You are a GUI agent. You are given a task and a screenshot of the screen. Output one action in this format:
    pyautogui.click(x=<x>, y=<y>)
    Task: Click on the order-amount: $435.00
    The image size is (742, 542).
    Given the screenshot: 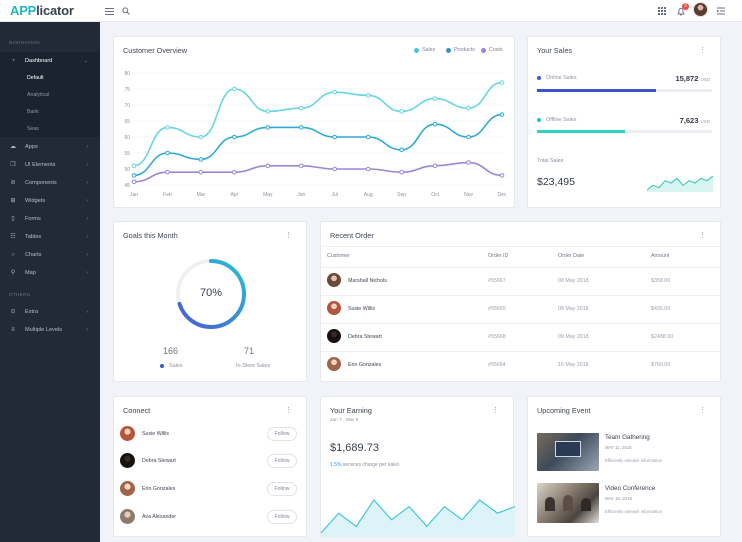 What is the action you would take?
    pyautogui.click(x=661, y=309)
    